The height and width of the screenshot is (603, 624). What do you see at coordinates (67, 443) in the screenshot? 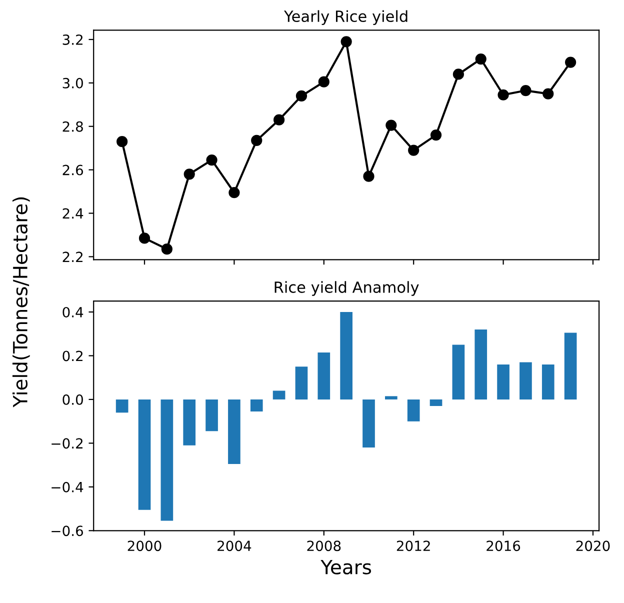
I see `y-tick-label: −0.2` at bounding box center [67, 443].